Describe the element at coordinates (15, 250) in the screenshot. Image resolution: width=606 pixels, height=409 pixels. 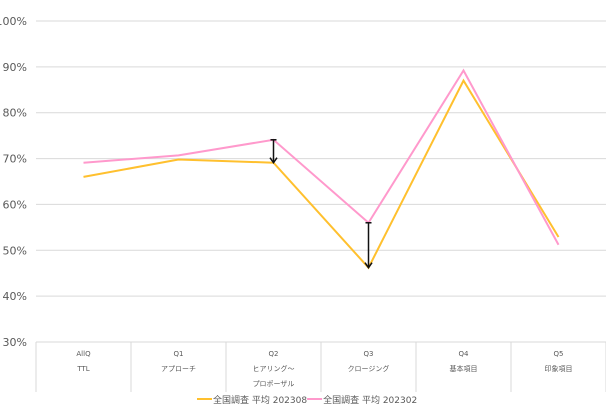
I see `y-tick-label: 50%` at that location.